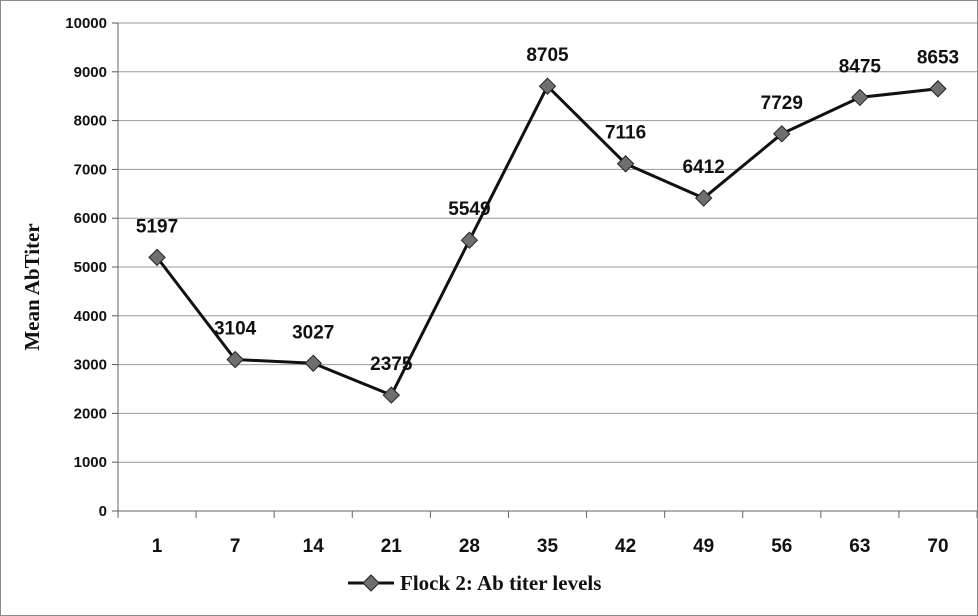 Image resolution: width=978 pixels, height=616 pixels. What do you see at coordinates (469, 209) in the screenshot?
I see `data-label: 5549` at bounding box center [469, 209].